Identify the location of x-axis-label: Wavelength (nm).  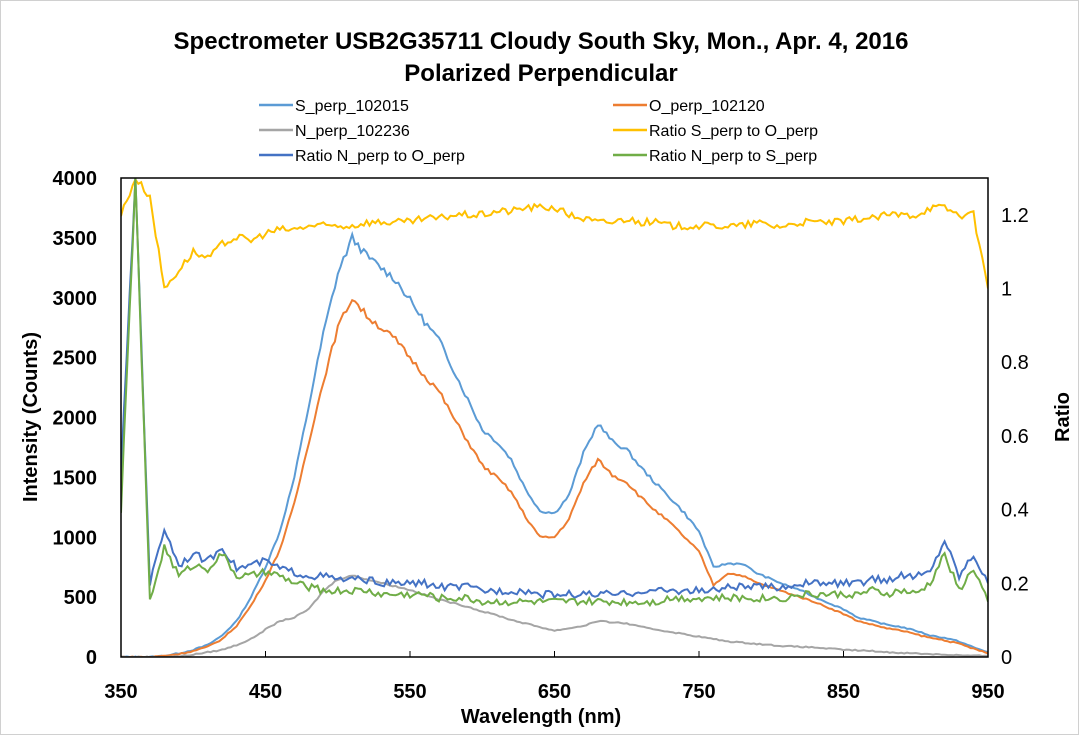
(541, 717).